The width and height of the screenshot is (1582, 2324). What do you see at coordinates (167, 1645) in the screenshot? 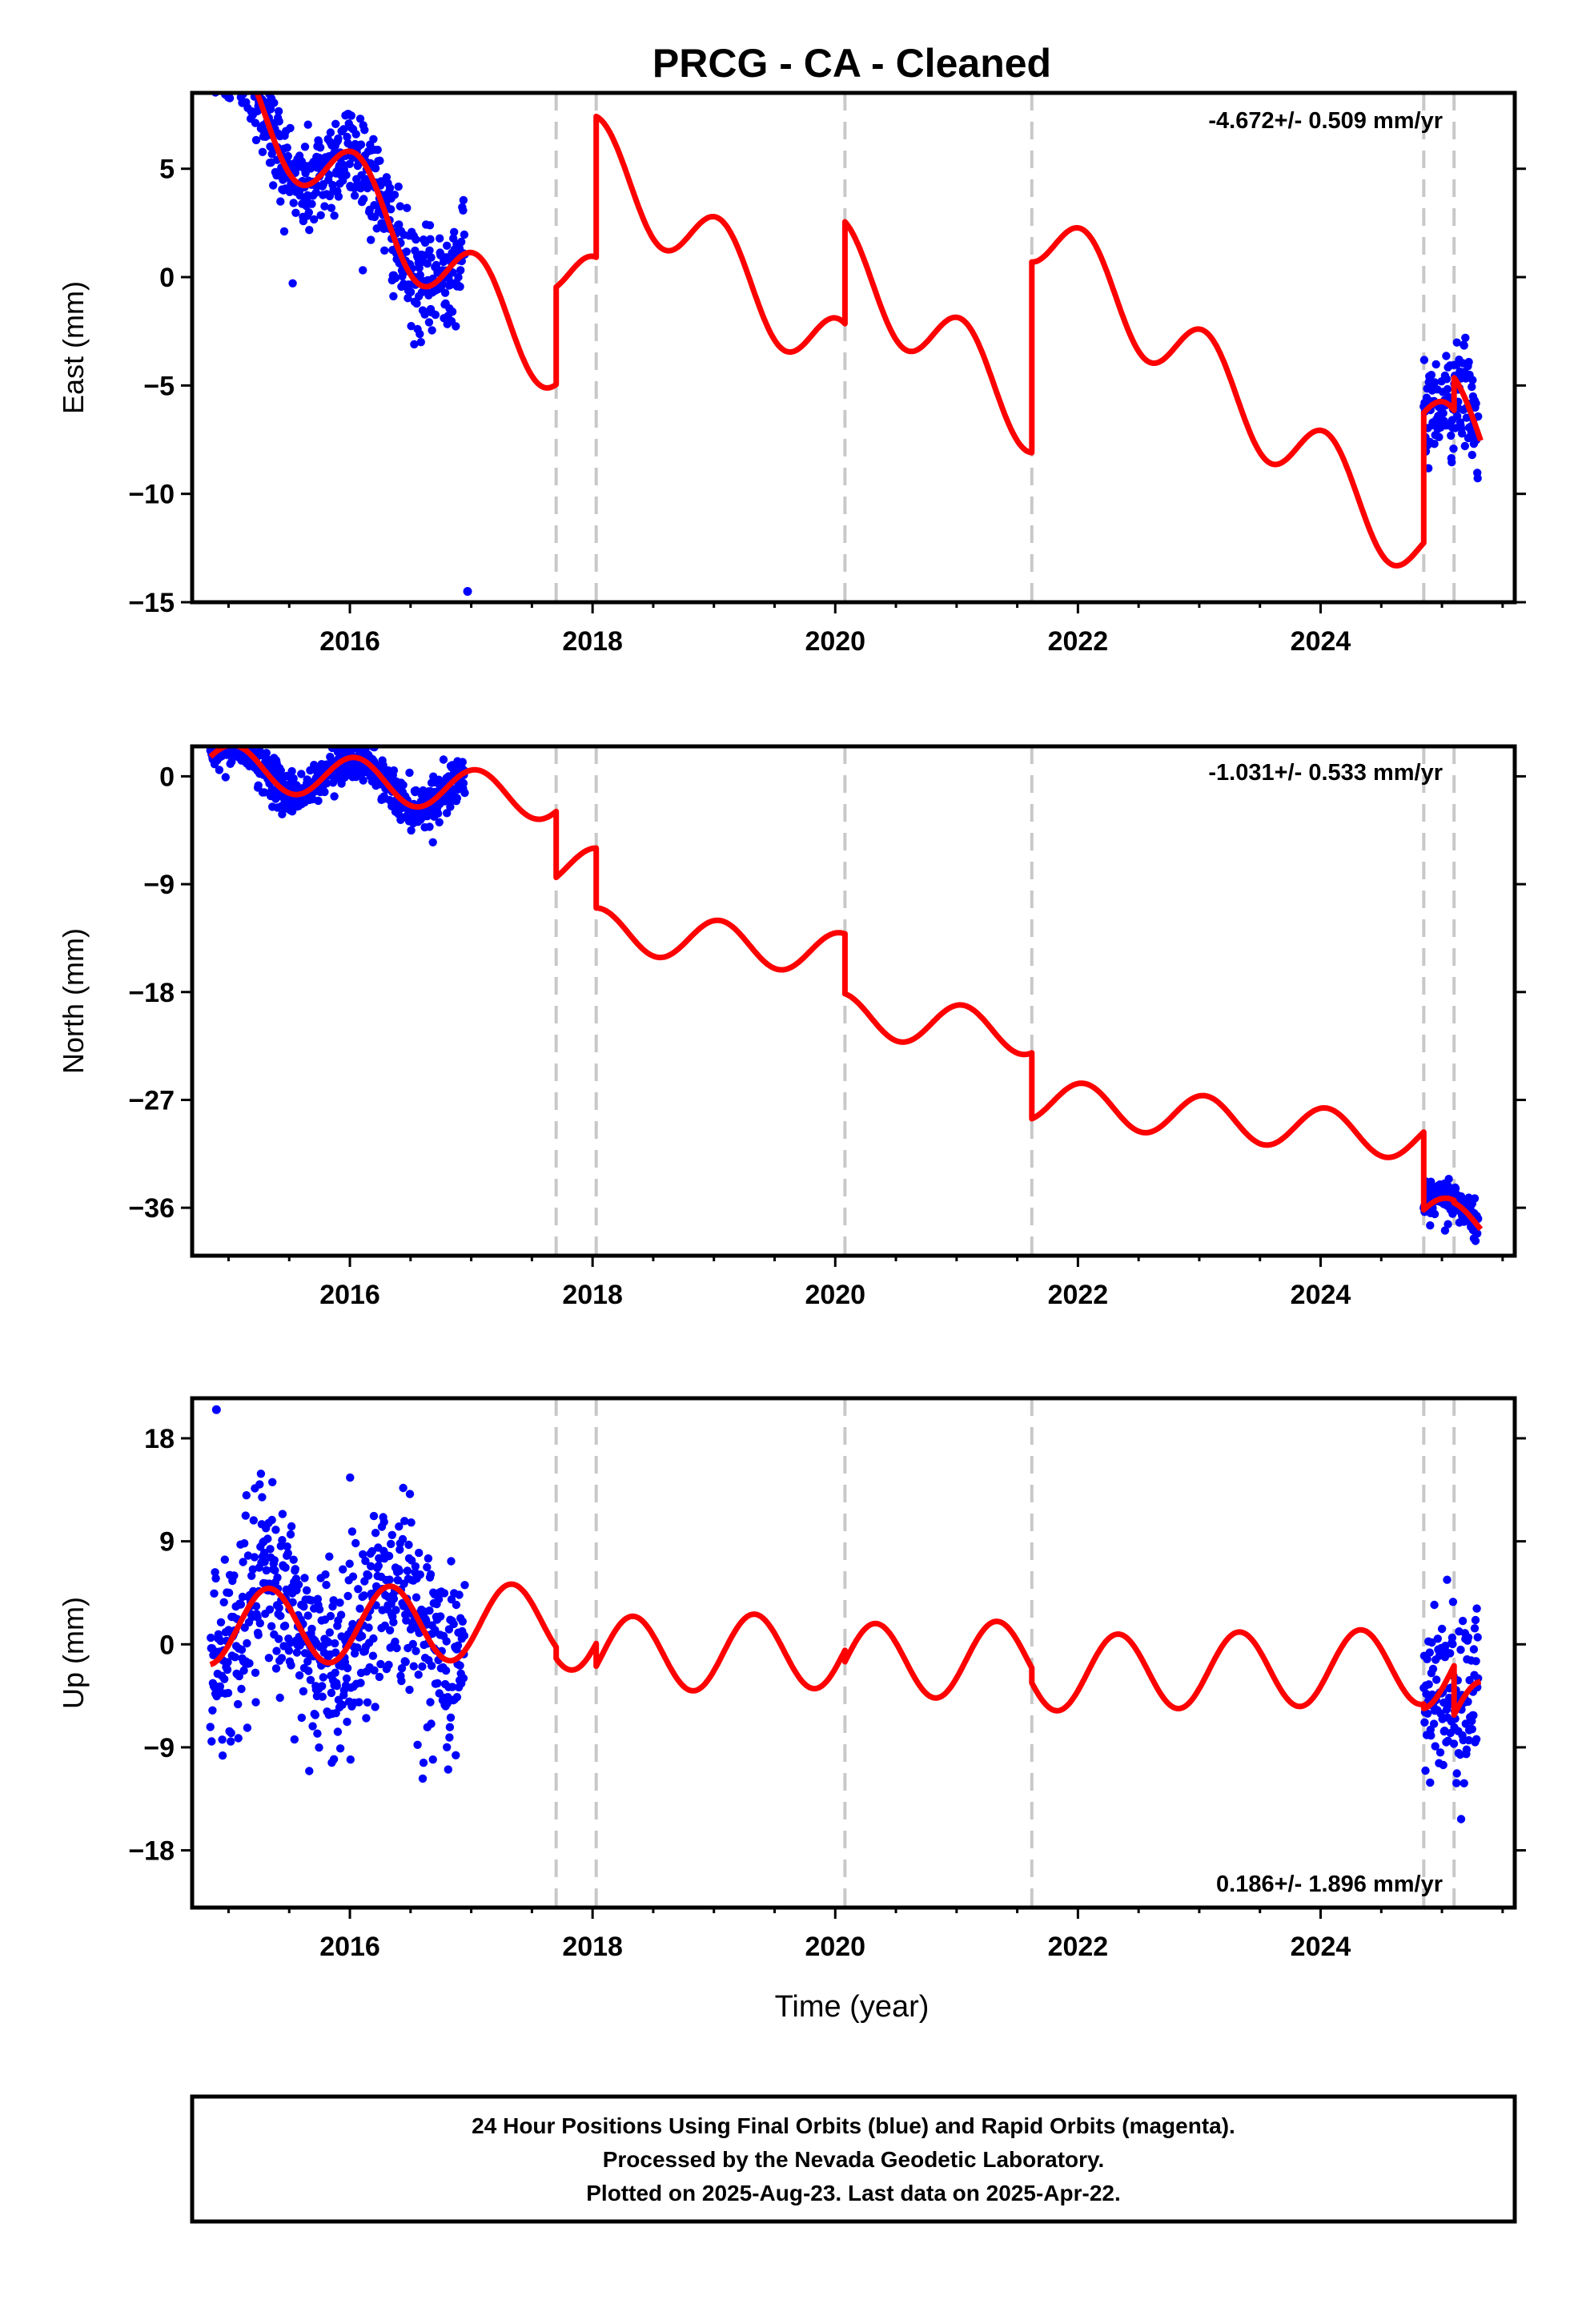
I see `y-tick-label: 0` at bounding box center [167, 1645].